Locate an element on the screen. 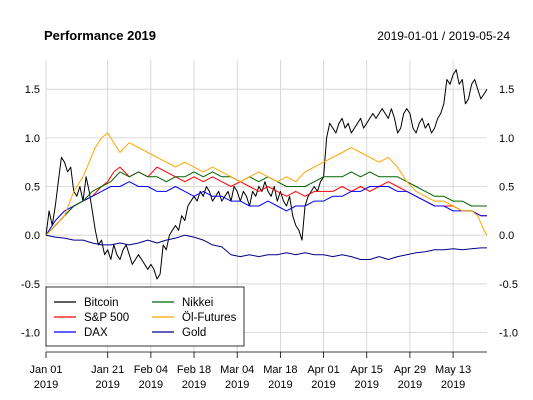  date-range: 2019-01-01 / 2019-05-24 is located at coordinates (443, 36).